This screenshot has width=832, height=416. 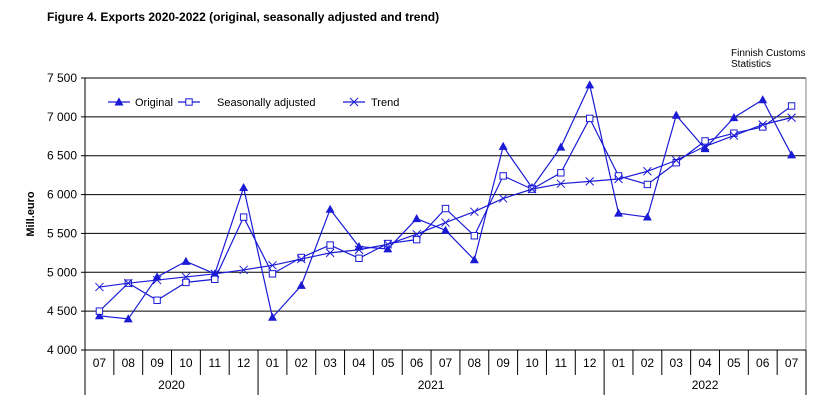 What do you see at coordinates (62, 350) in the screenshot?
I see `y-tick-label: 4 000` at bounding box center [62, 350].